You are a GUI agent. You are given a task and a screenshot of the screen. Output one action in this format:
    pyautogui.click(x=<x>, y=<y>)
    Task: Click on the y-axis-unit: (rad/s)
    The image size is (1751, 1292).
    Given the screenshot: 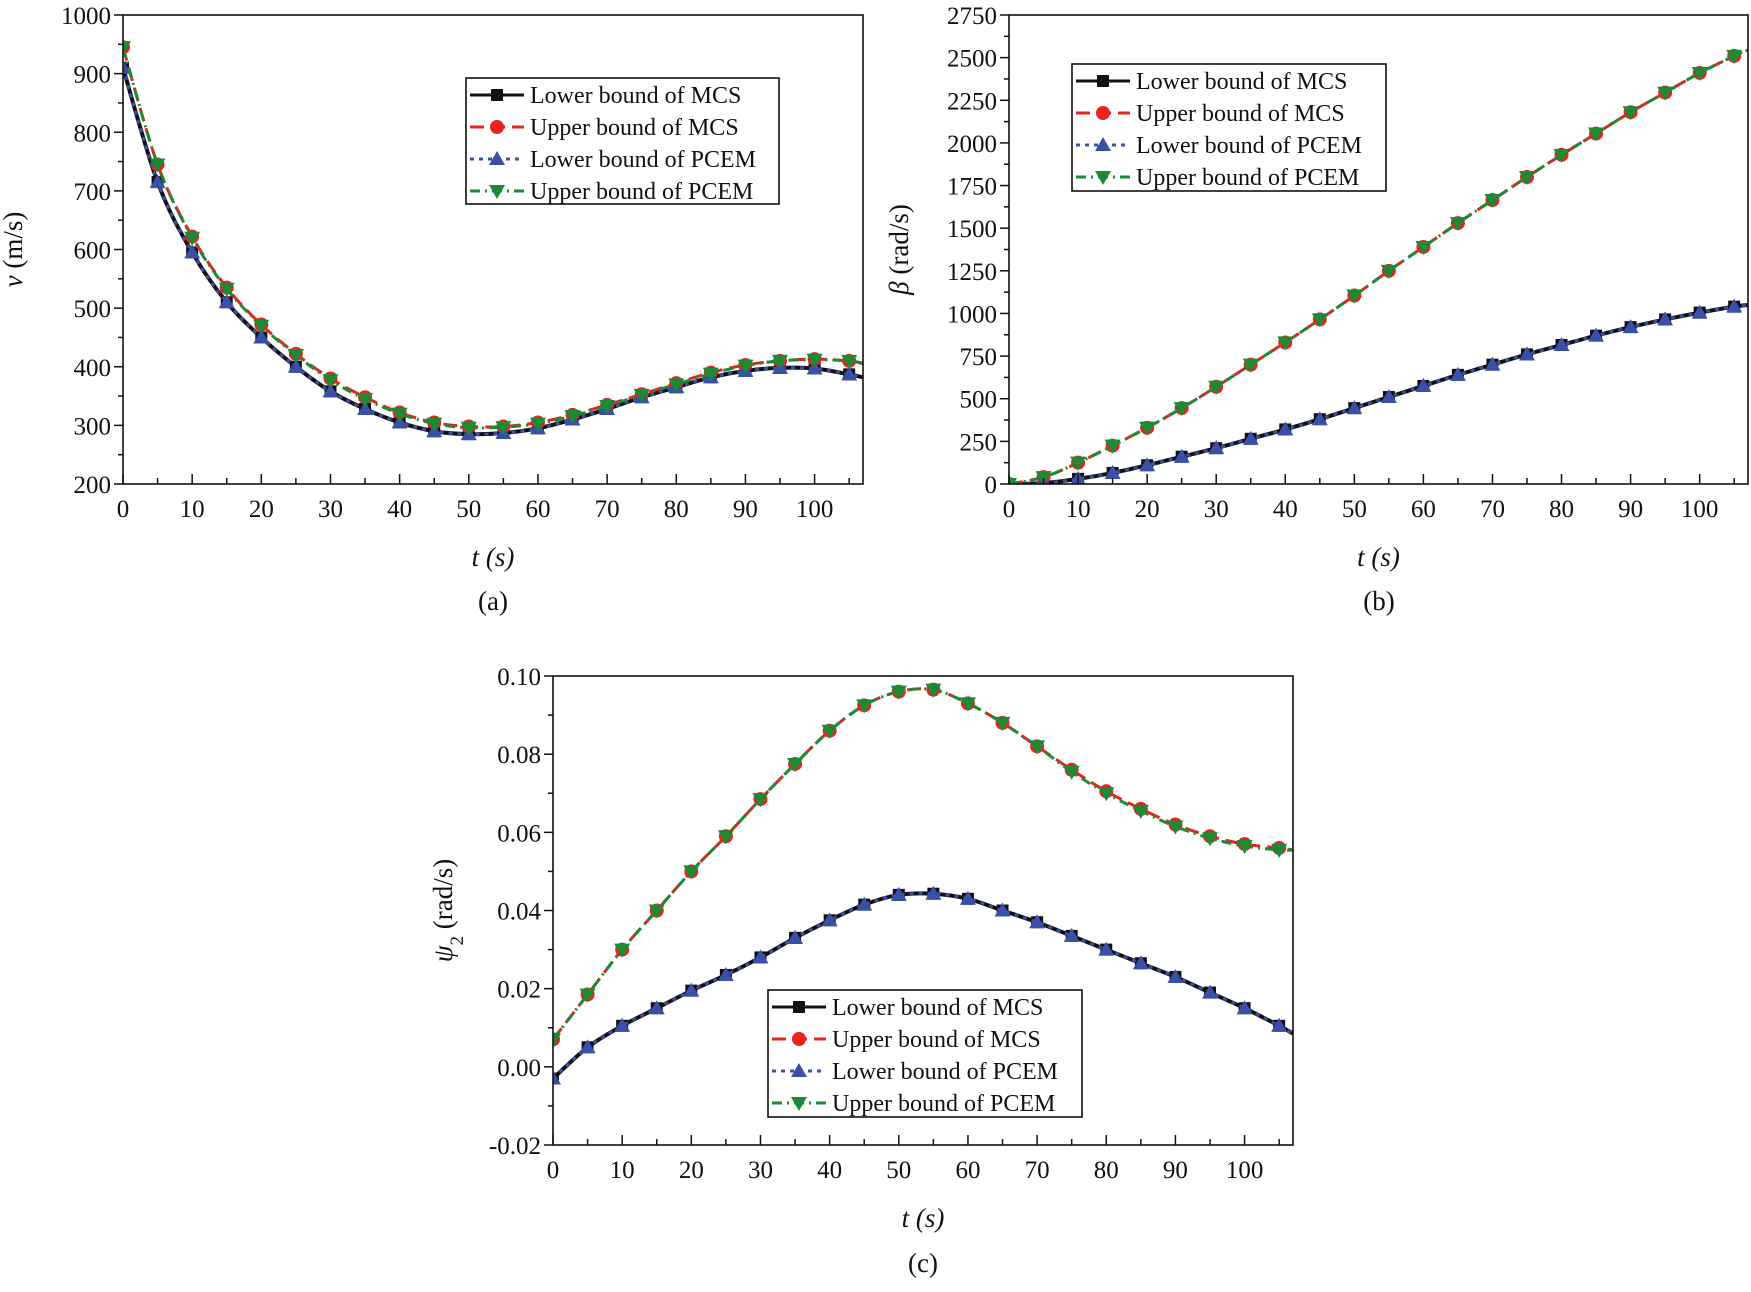 What is the action you would take?
    pyautogui.click(x=899, y=242)
    